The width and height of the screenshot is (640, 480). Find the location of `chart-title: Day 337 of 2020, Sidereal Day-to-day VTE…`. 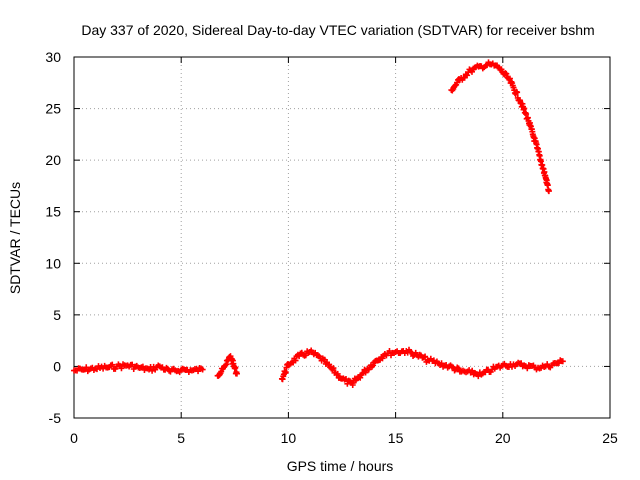

chart-title: Day 337 of 2020, Sidereal Day-to-day VTE… is located at coordinates (337, 30).